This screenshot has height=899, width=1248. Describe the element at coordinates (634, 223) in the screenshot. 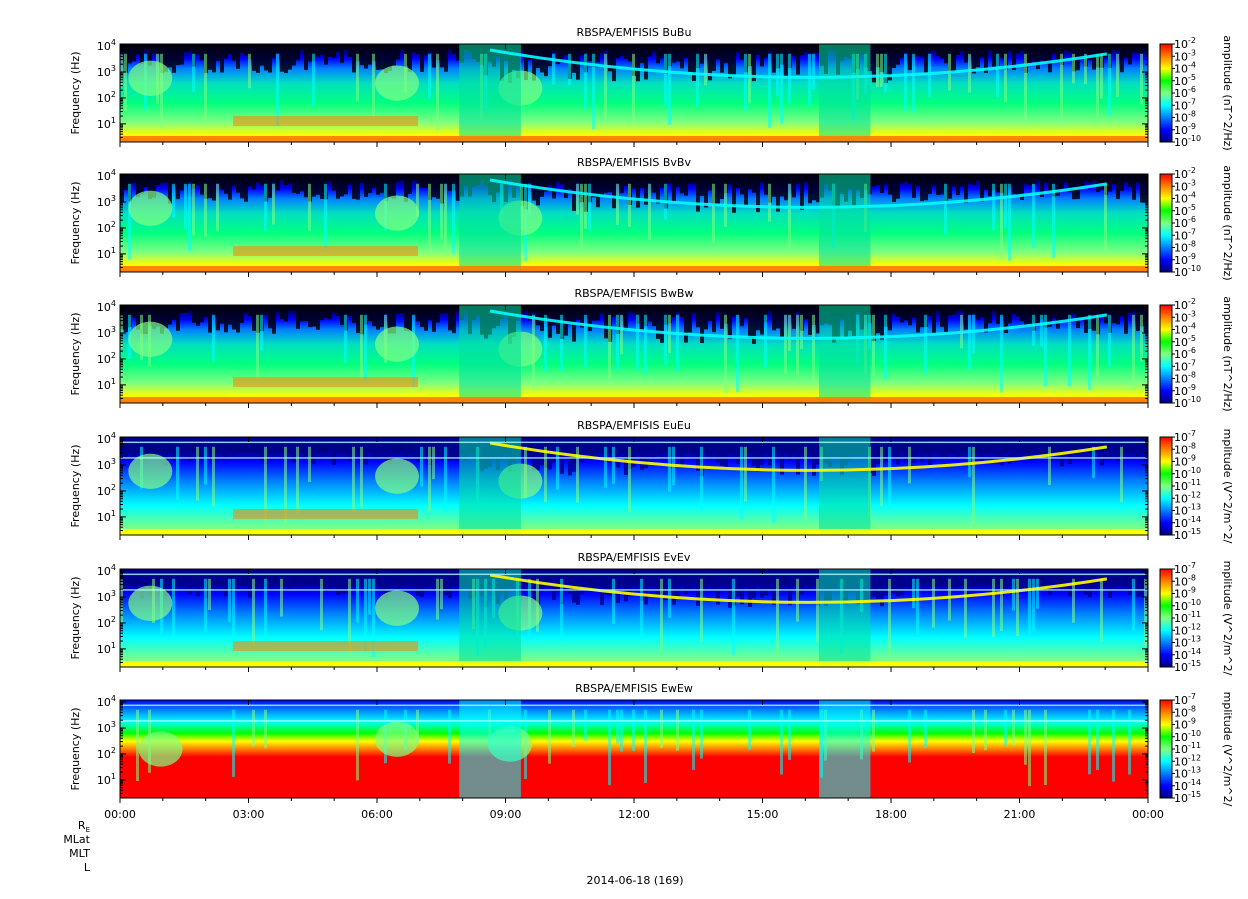

I see `spectrogram-image` at that location.